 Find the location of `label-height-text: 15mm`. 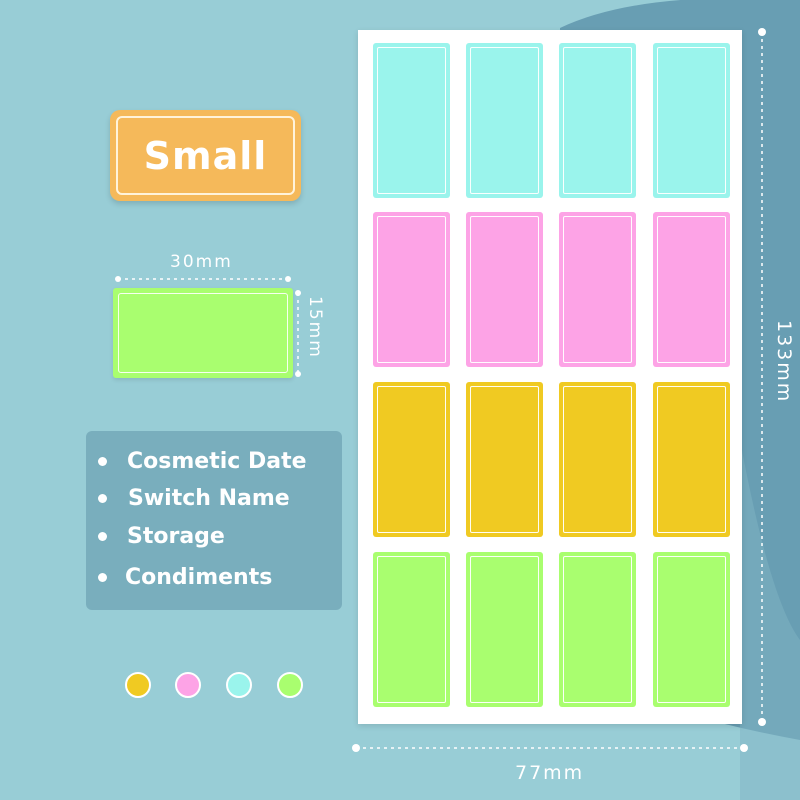

label-height-text: 15mm is located at coordinates (315, 327).